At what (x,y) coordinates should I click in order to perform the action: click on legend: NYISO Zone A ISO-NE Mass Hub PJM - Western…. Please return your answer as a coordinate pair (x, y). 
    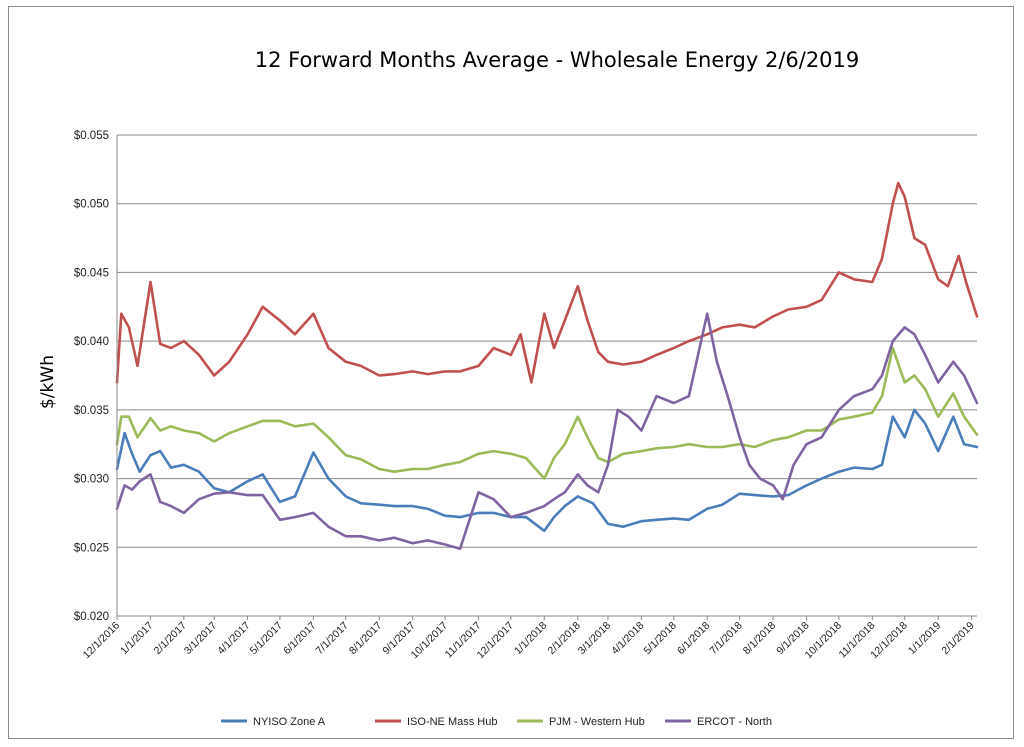
    Looking at the image, I should click on (496, 722).